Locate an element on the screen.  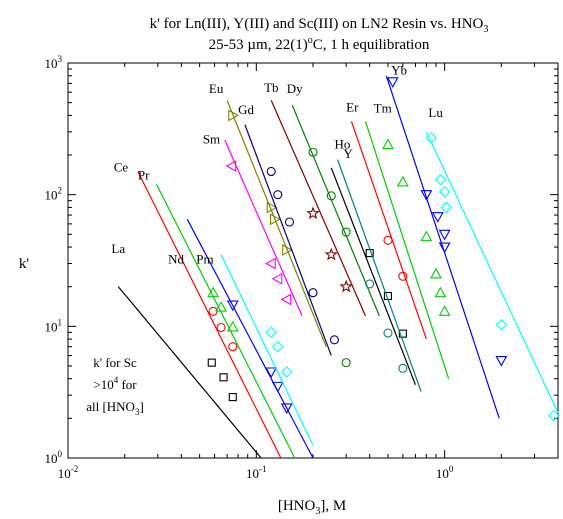
series-line-tb is located at coordinates (318, 208).